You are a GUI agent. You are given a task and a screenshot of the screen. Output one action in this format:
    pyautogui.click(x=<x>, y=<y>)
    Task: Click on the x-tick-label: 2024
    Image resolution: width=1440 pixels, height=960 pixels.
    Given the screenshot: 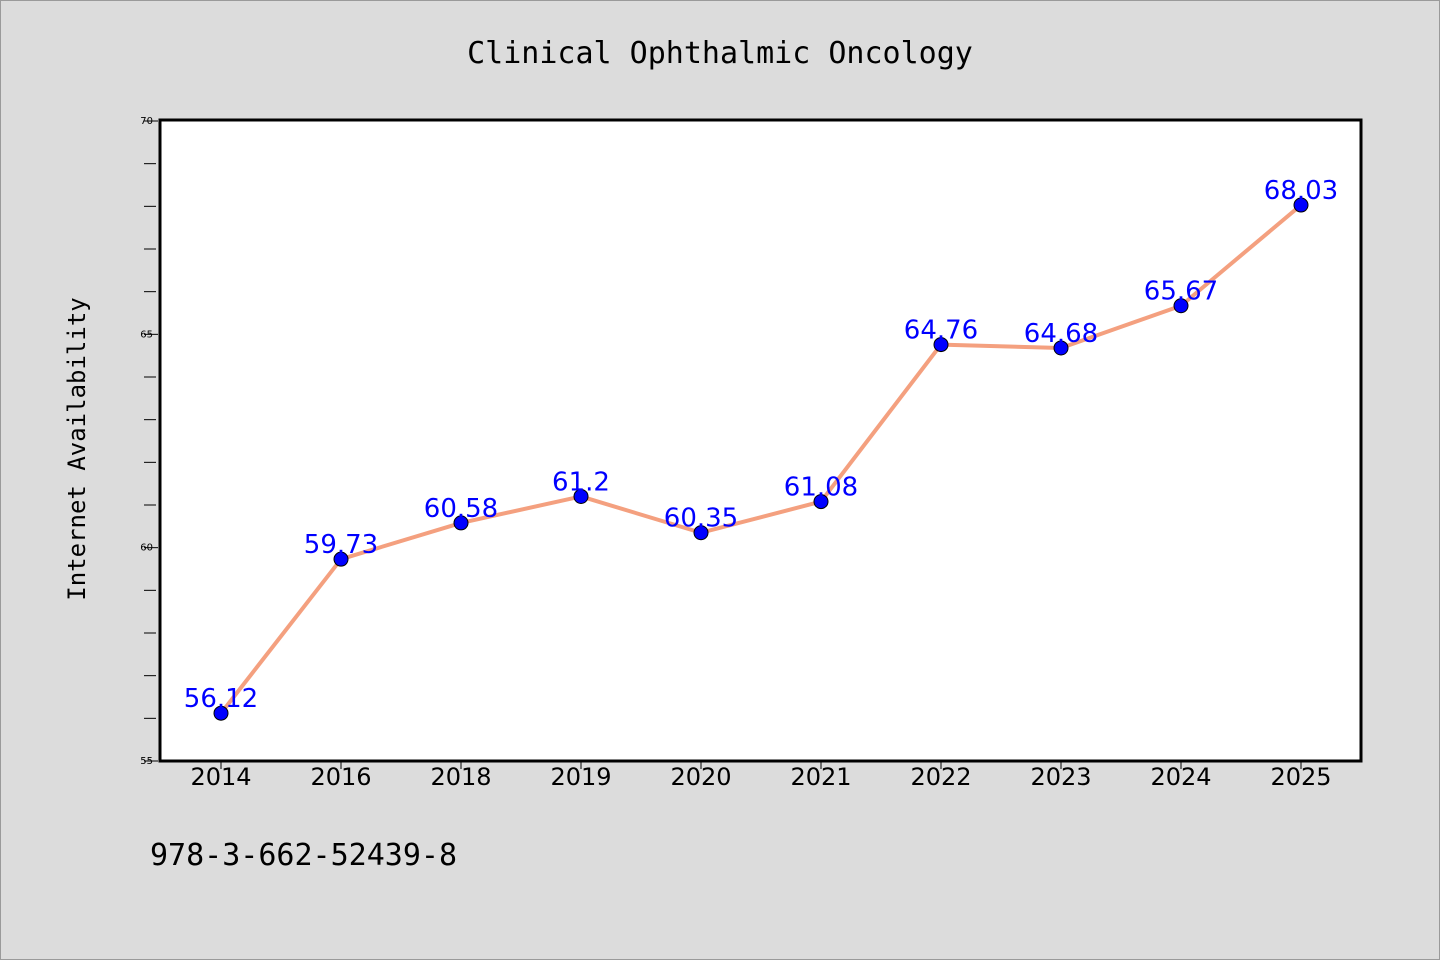 What is the action you would take?
    pyautogui.click(x=1180, y=777)
    